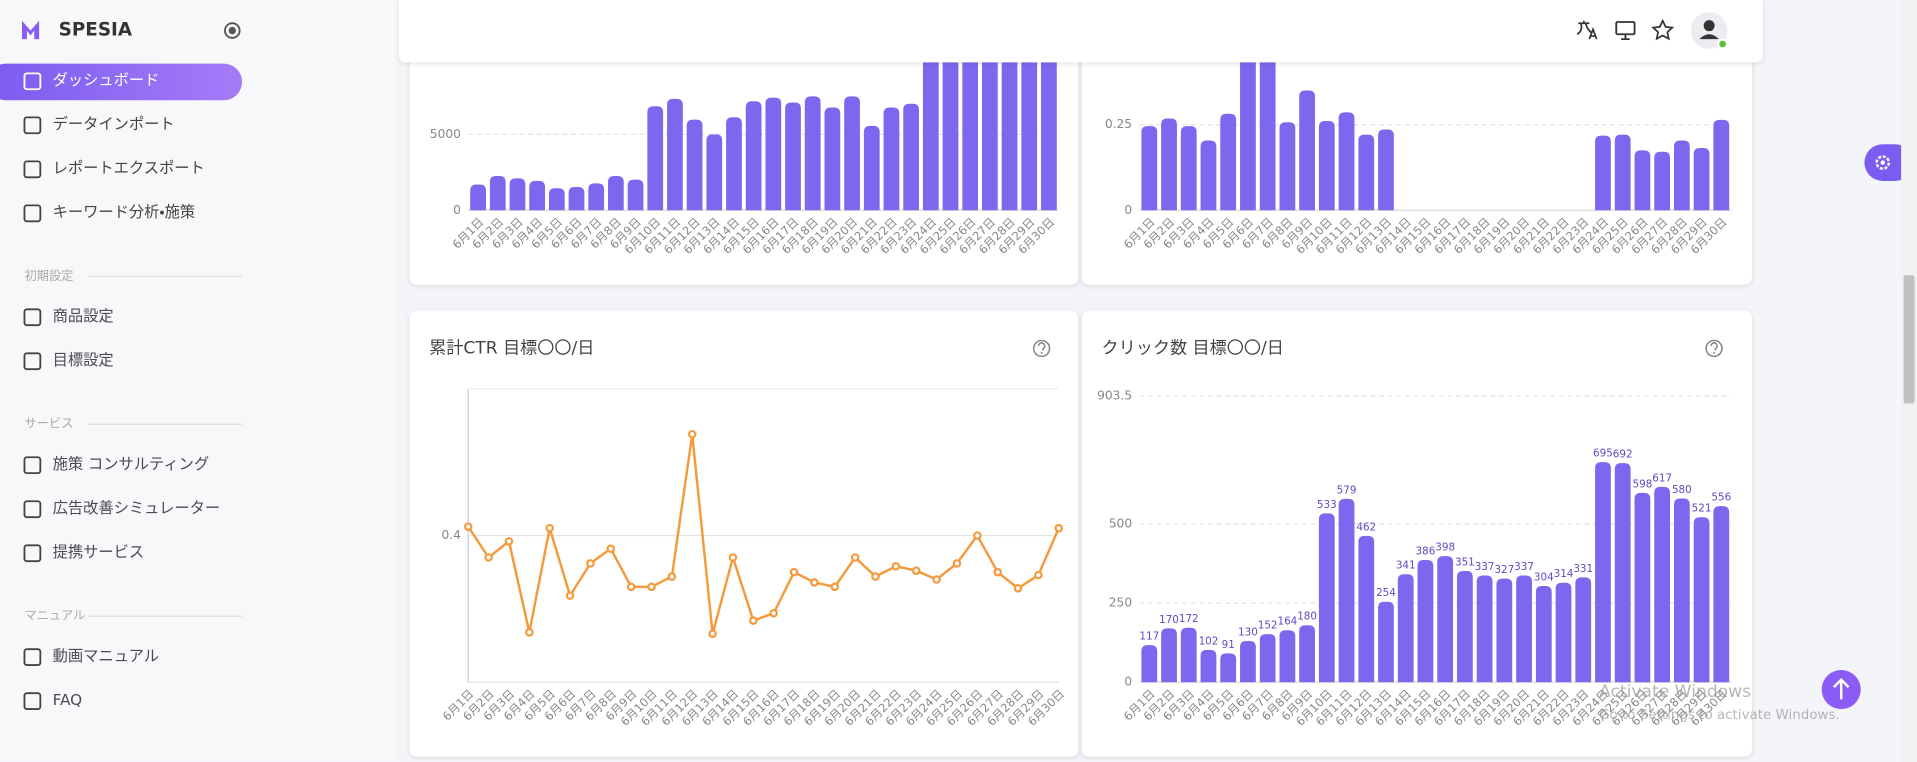 The width and height of the screenshot is (1917, 762). Describe the element at coordinates (1193, 348) in the screenshot. I see `card-title: クリック数 目標〇〇/日` at that location.